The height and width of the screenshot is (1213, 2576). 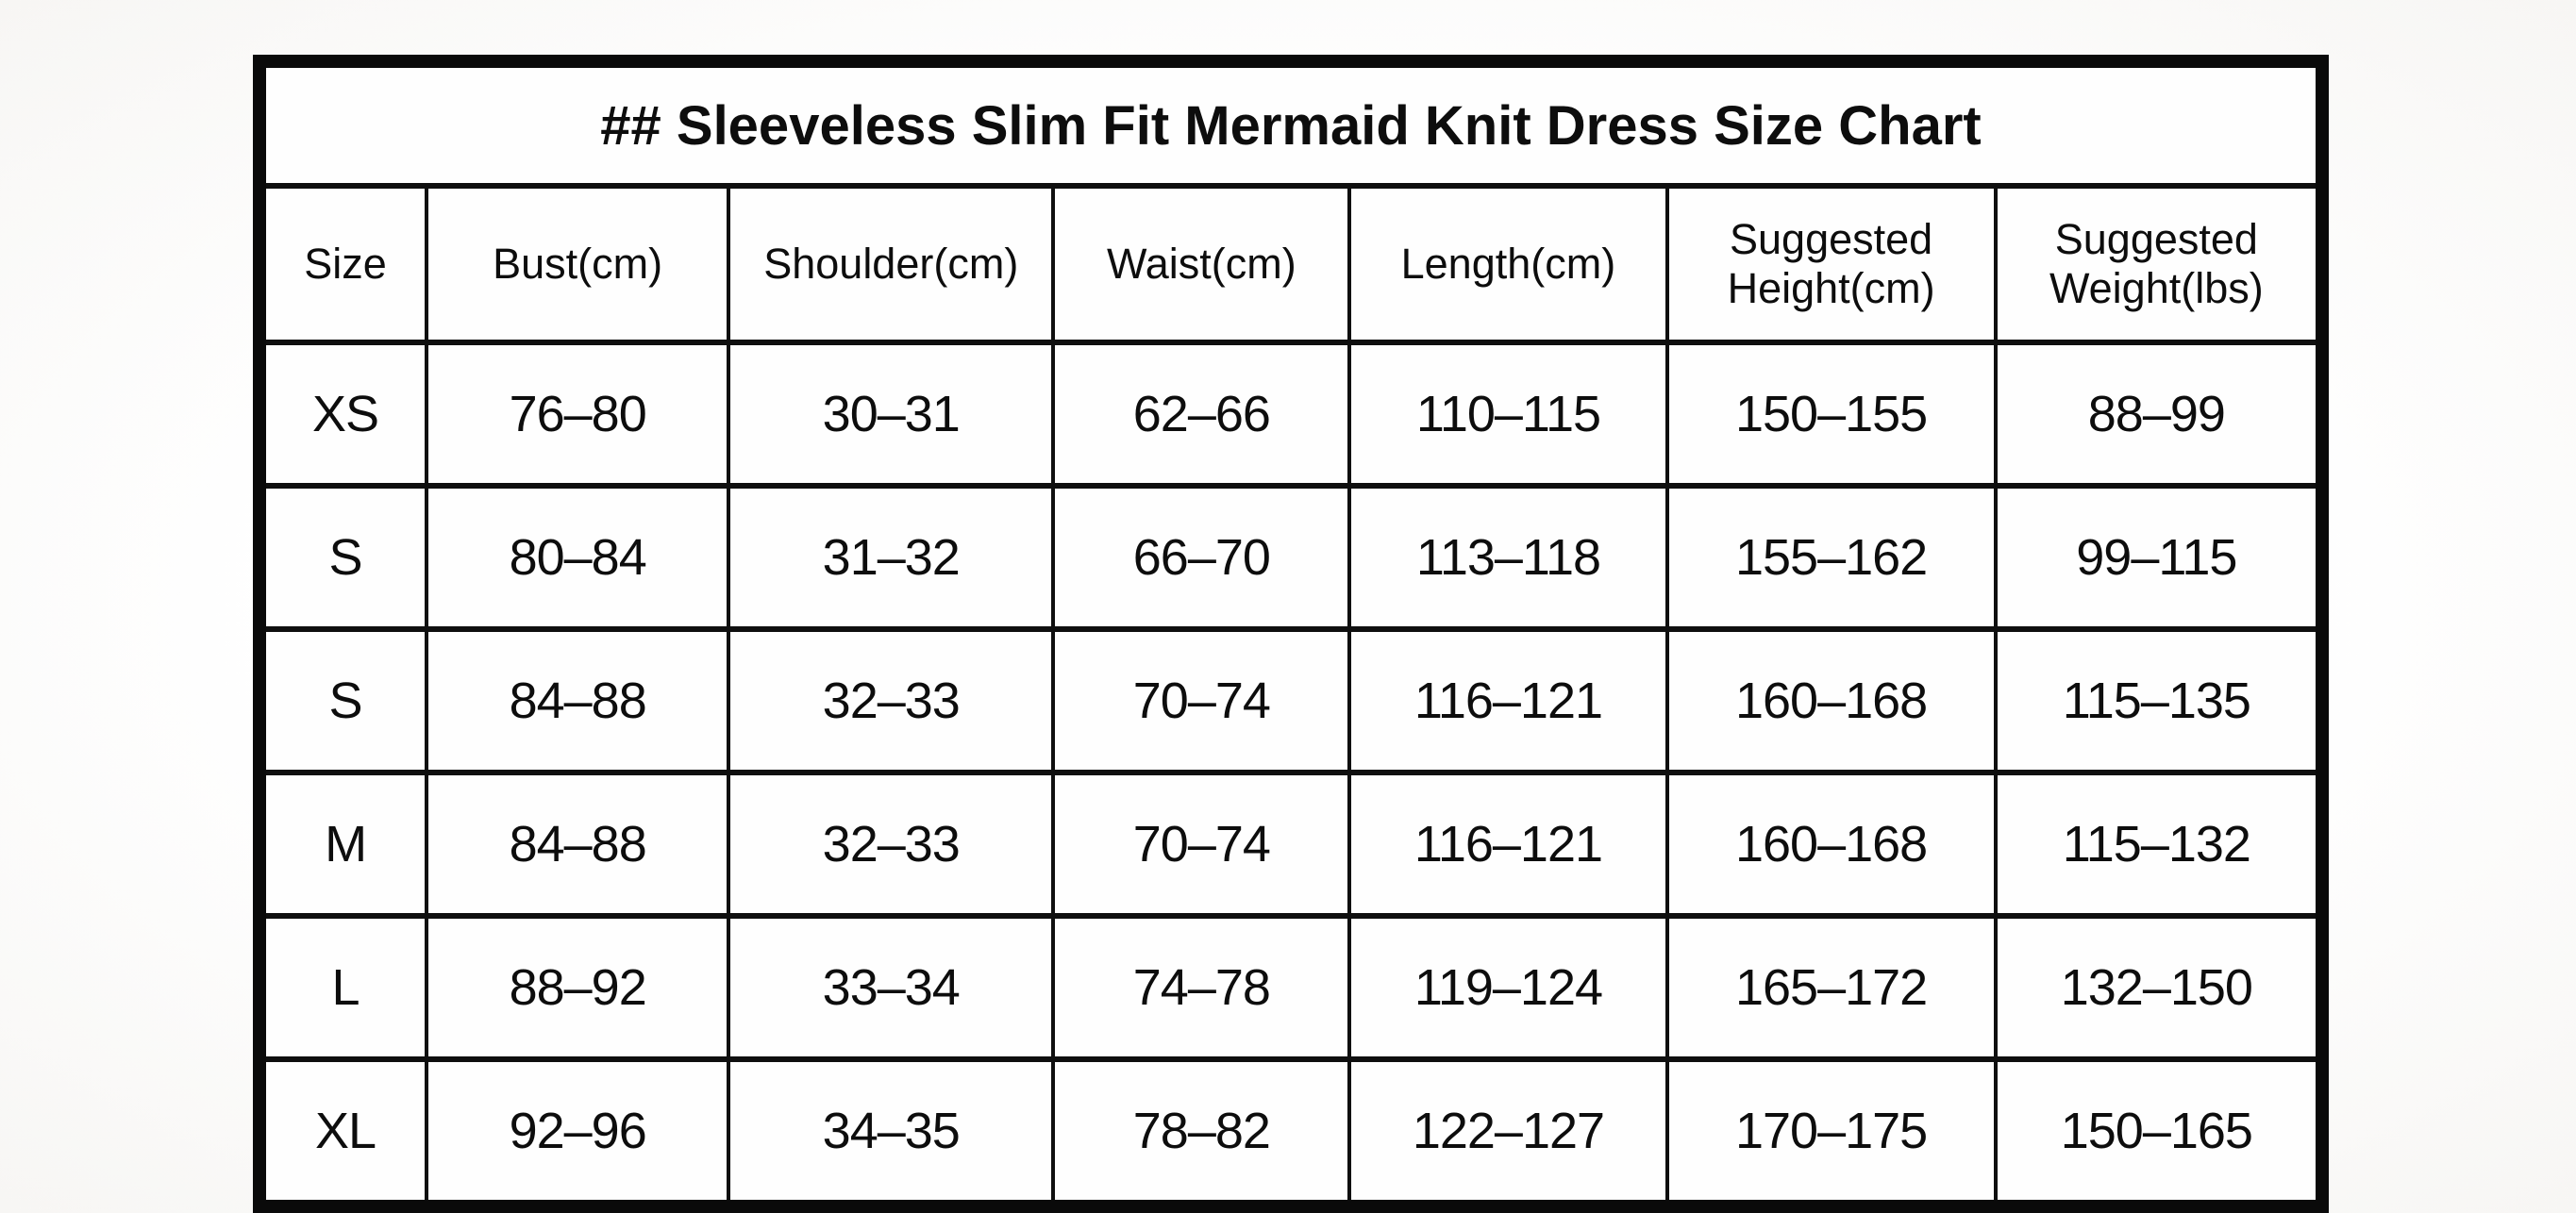 What do you see at coordinates (1508, 557) in the screenshot?
I see `length-cell: 113–118` at bounding box center [1508, 557].